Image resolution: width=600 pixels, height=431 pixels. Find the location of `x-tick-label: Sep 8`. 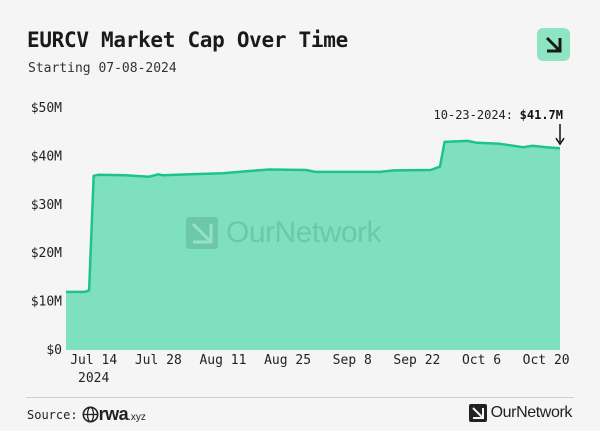

x-tick-label: Sep 8 is located at coordinates (352, 360).